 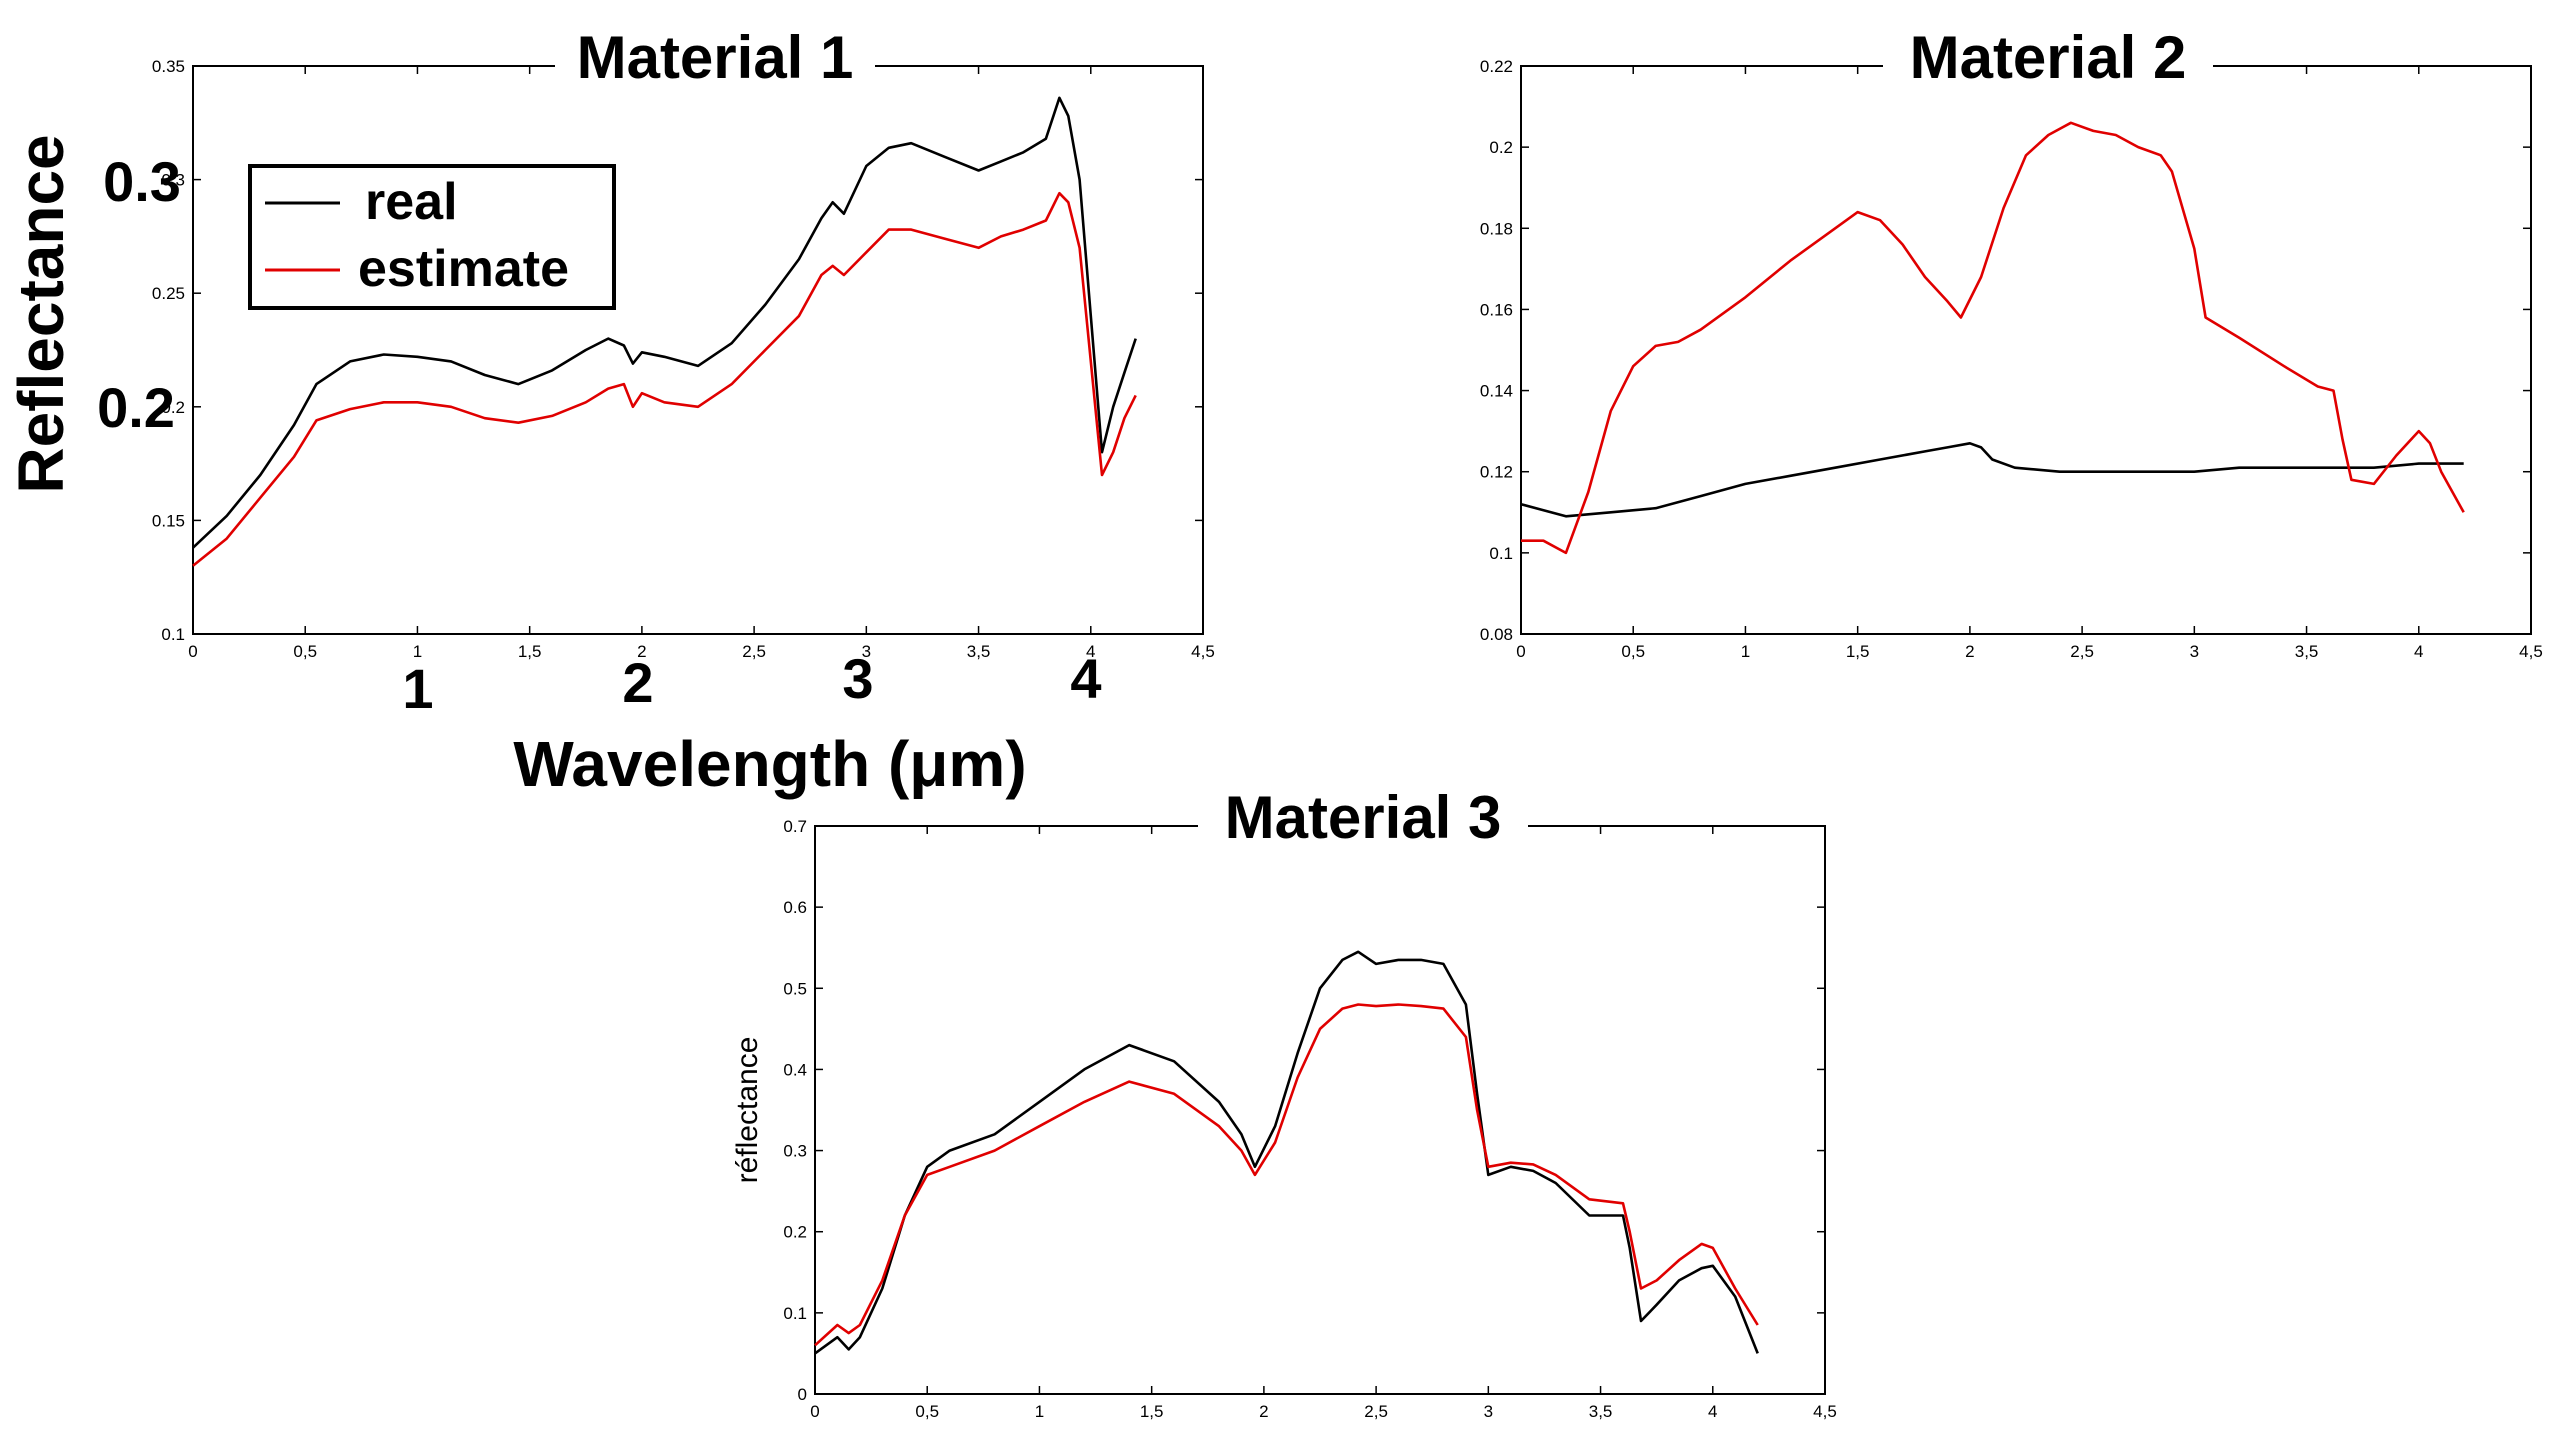 I want to click on y-tick-label-0-25: 0.25, so click(x=168, y=293).